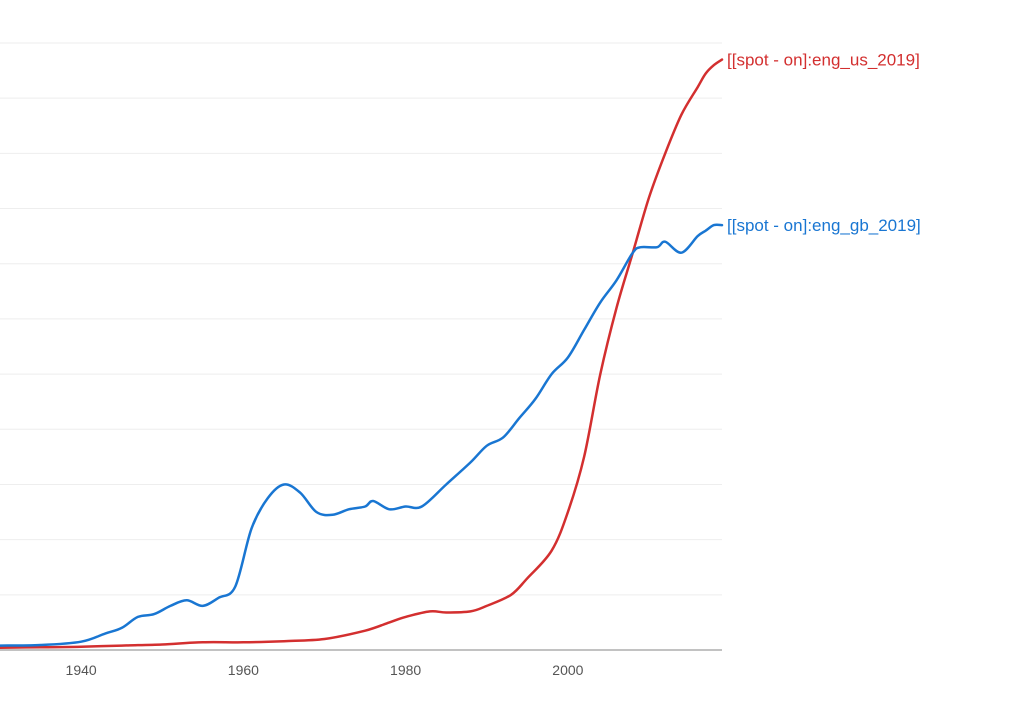  What do you see at coordinates (81, 670) in the screenshot?
I see `x-tick-label: 1940` at bounding box center [81, 670].